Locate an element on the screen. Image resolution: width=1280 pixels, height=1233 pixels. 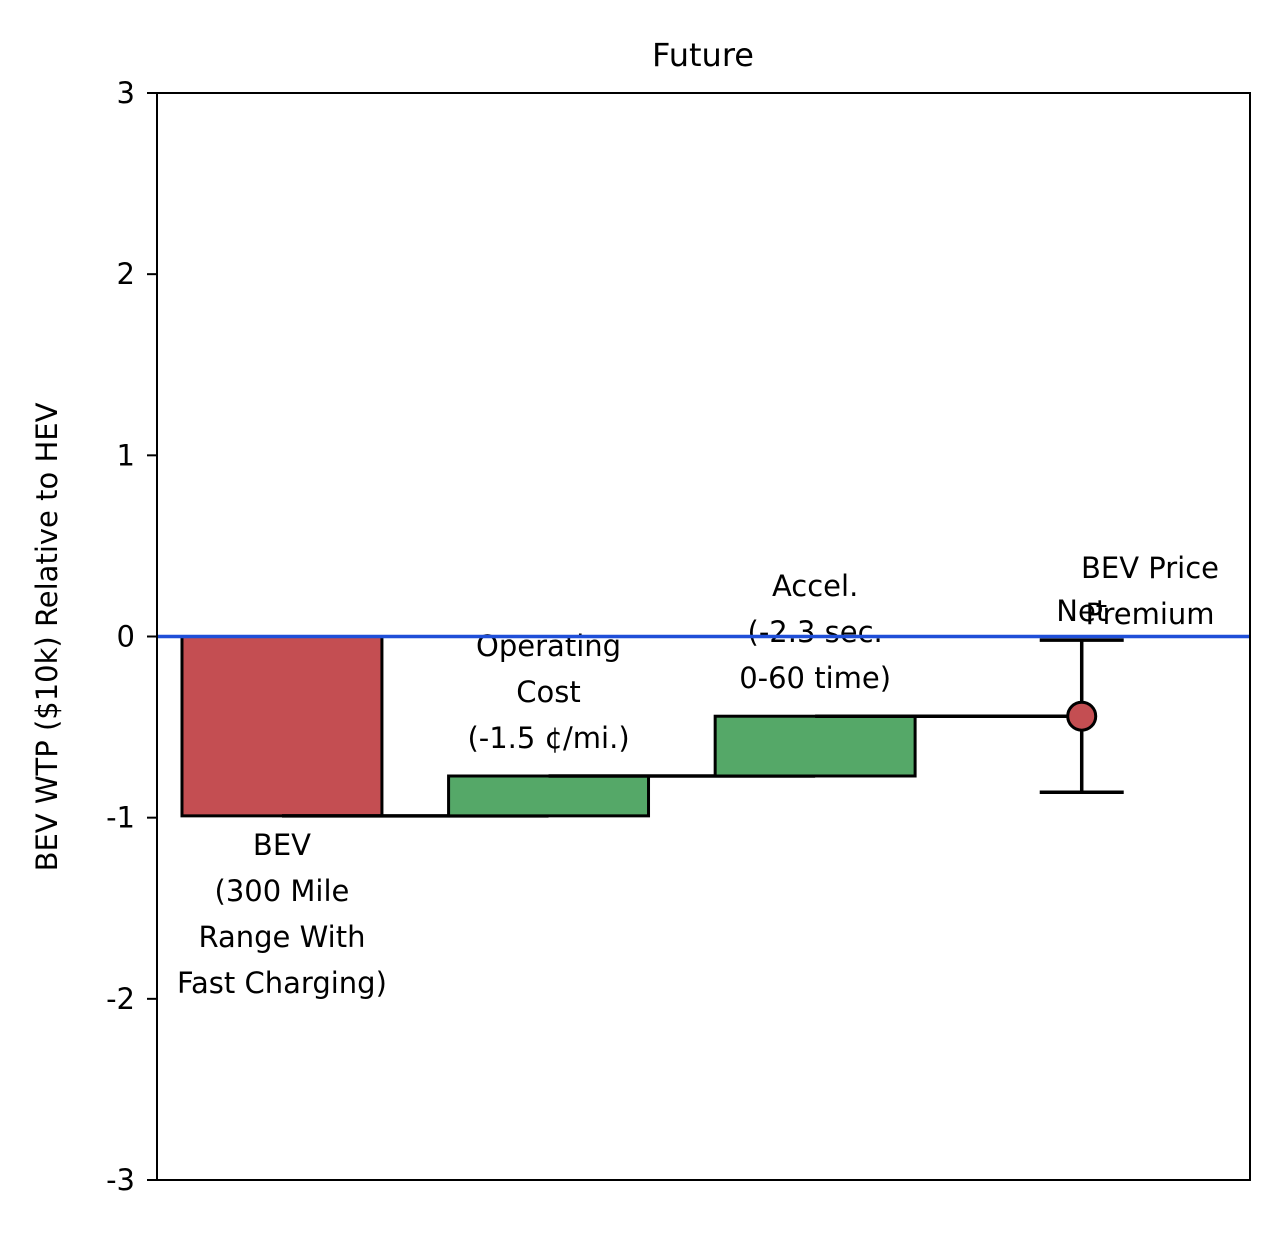
bar-label-line: Cost is located at coordinates (548, 692).